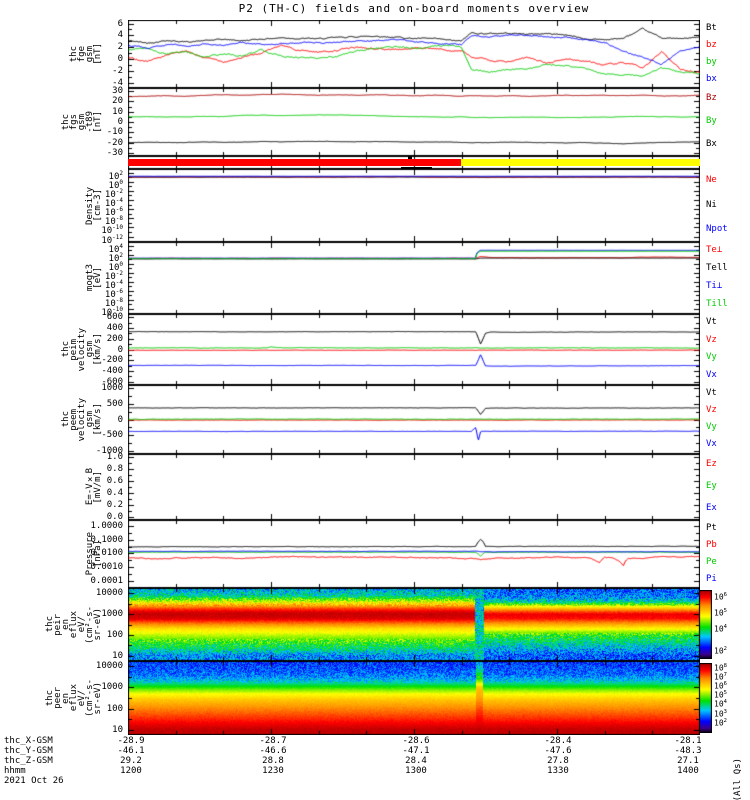 The height and width of the screenshot is (800, 750). I want to click on y-axis-label-fgs: thc fgs gsm -t89 [nT], so click(82, 122).